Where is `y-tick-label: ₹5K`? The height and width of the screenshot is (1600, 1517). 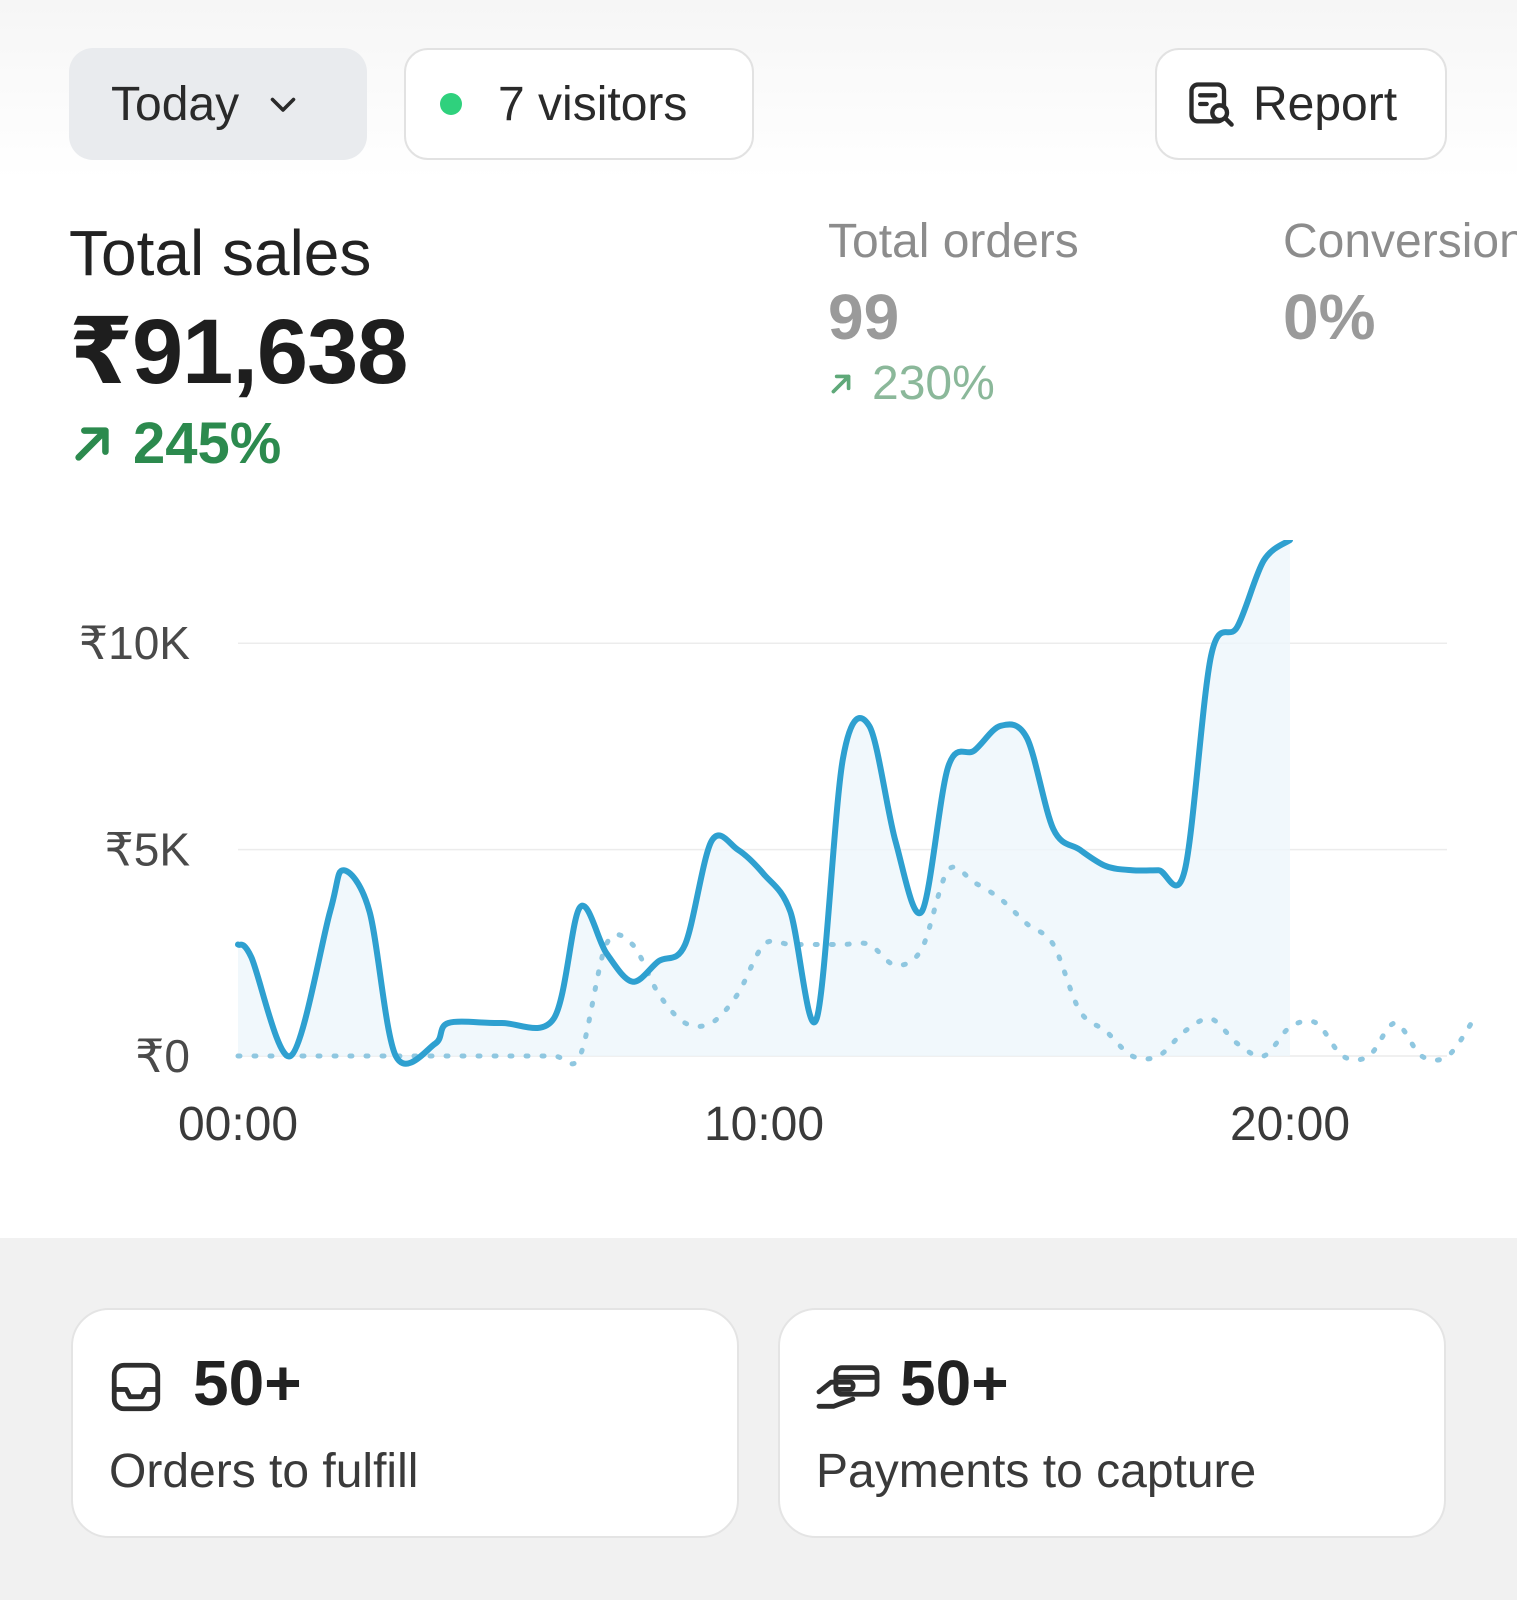 y-tick-label: ₹5K is located at coordinates (147, 850).